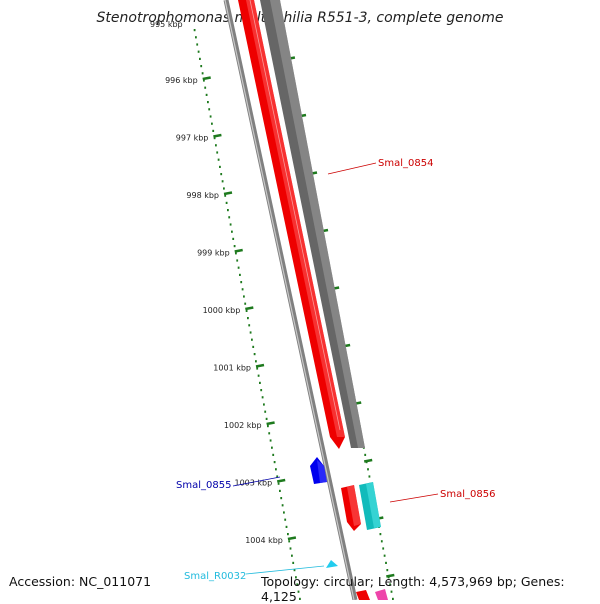 The image size is (600, 604). I want to click on ruler-tick-label: 998 kbp, so click(202, 195).